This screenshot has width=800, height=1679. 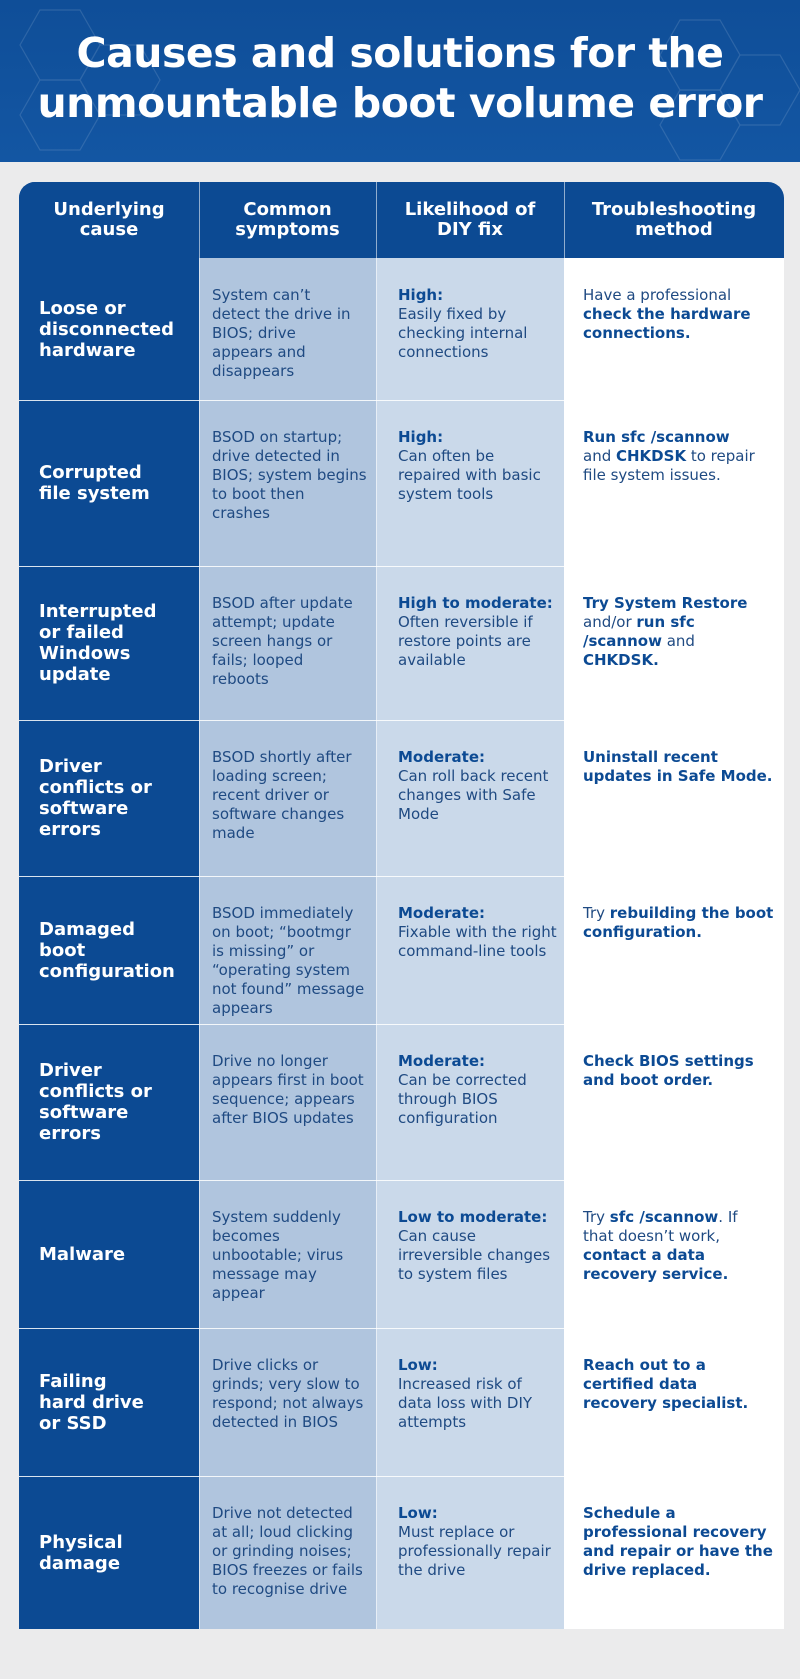 I want to click on troubleshooting-text: rebuilding the boot configuration., so click(x=678, y=922).